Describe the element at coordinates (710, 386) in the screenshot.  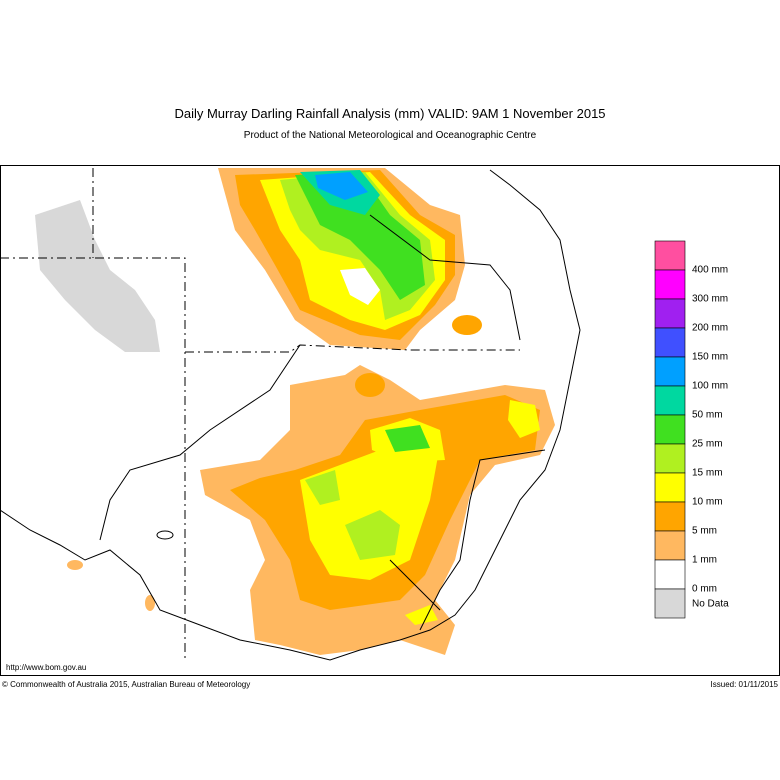
I see `legend-label: 100 mm` at that location.